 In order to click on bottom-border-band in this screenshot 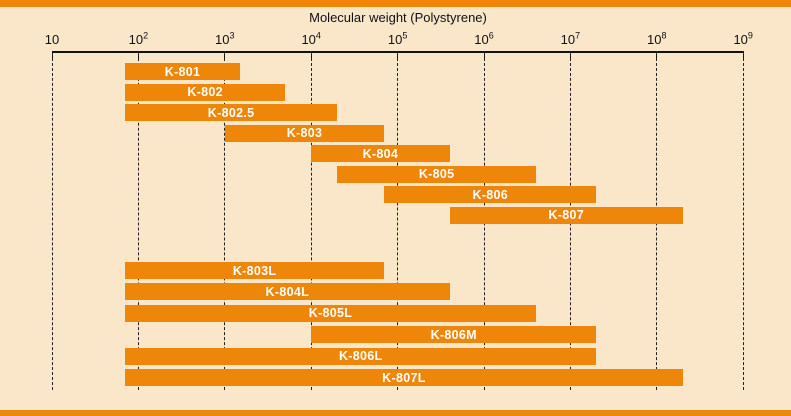, I will do `click(395, 413)`.